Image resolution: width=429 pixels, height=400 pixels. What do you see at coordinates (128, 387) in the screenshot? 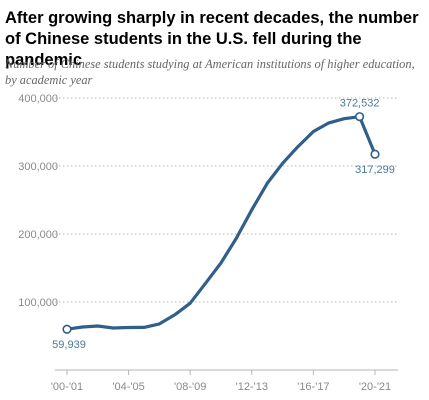
I see `x-tick-label: '04-'05` at bounding box center [128, 387].